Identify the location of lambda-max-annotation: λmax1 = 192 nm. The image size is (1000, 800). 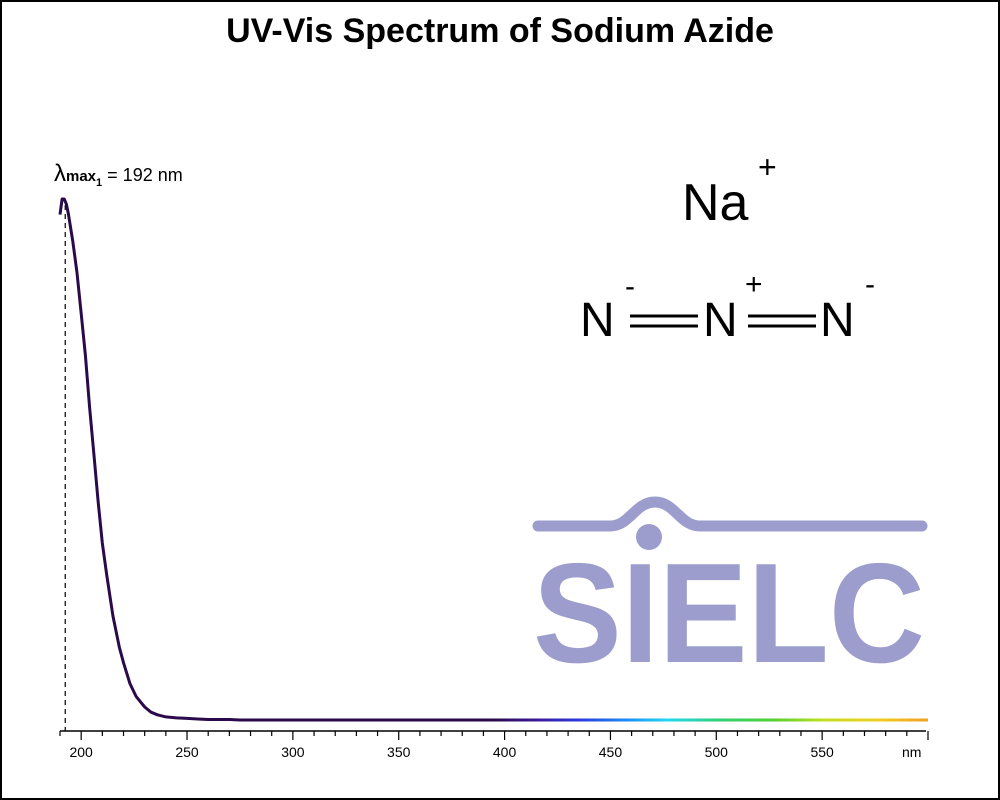
(118, 174).